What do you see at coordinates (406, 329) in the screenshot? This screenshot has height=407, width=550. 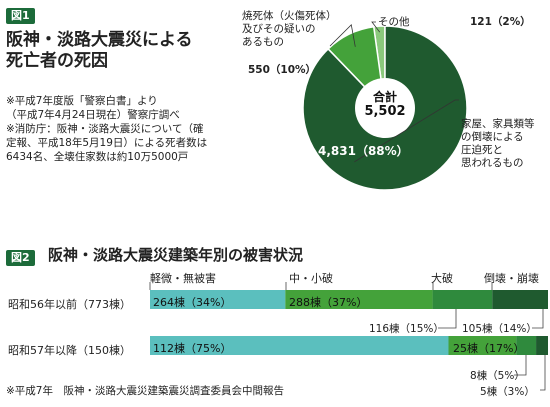 I see `row1-seg3-label: 116棟（15%）` at bounding box center [406, 329].